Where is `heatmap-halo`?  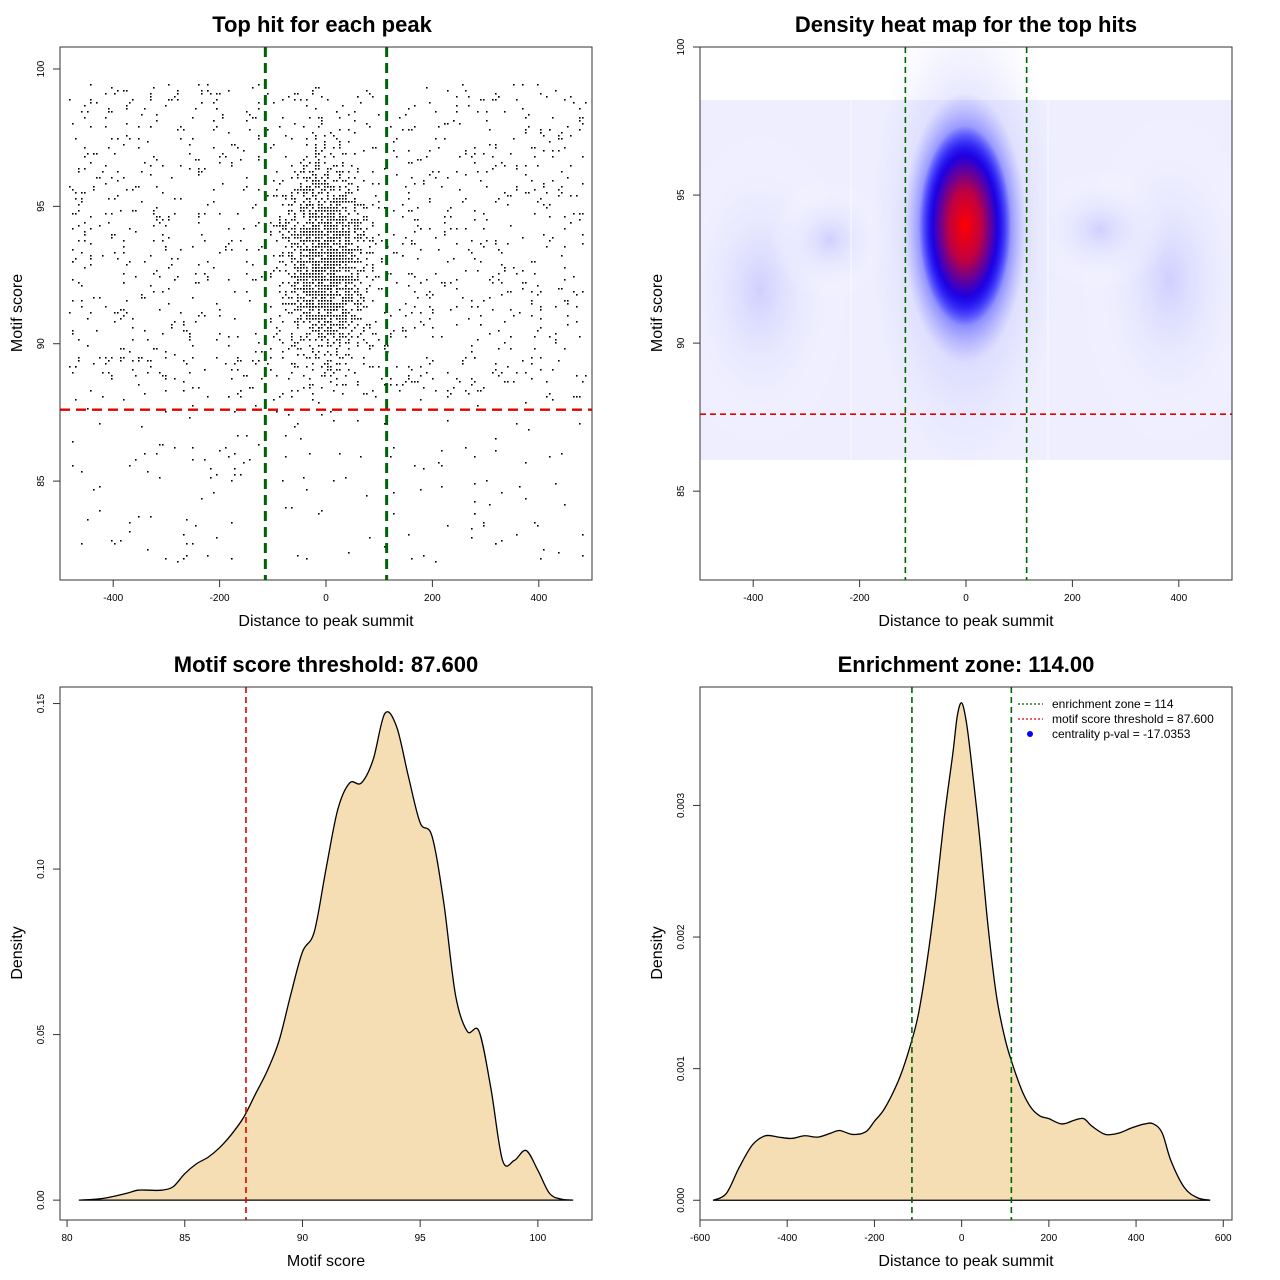
heatmap-halo is located at coordinates (1100, 230).